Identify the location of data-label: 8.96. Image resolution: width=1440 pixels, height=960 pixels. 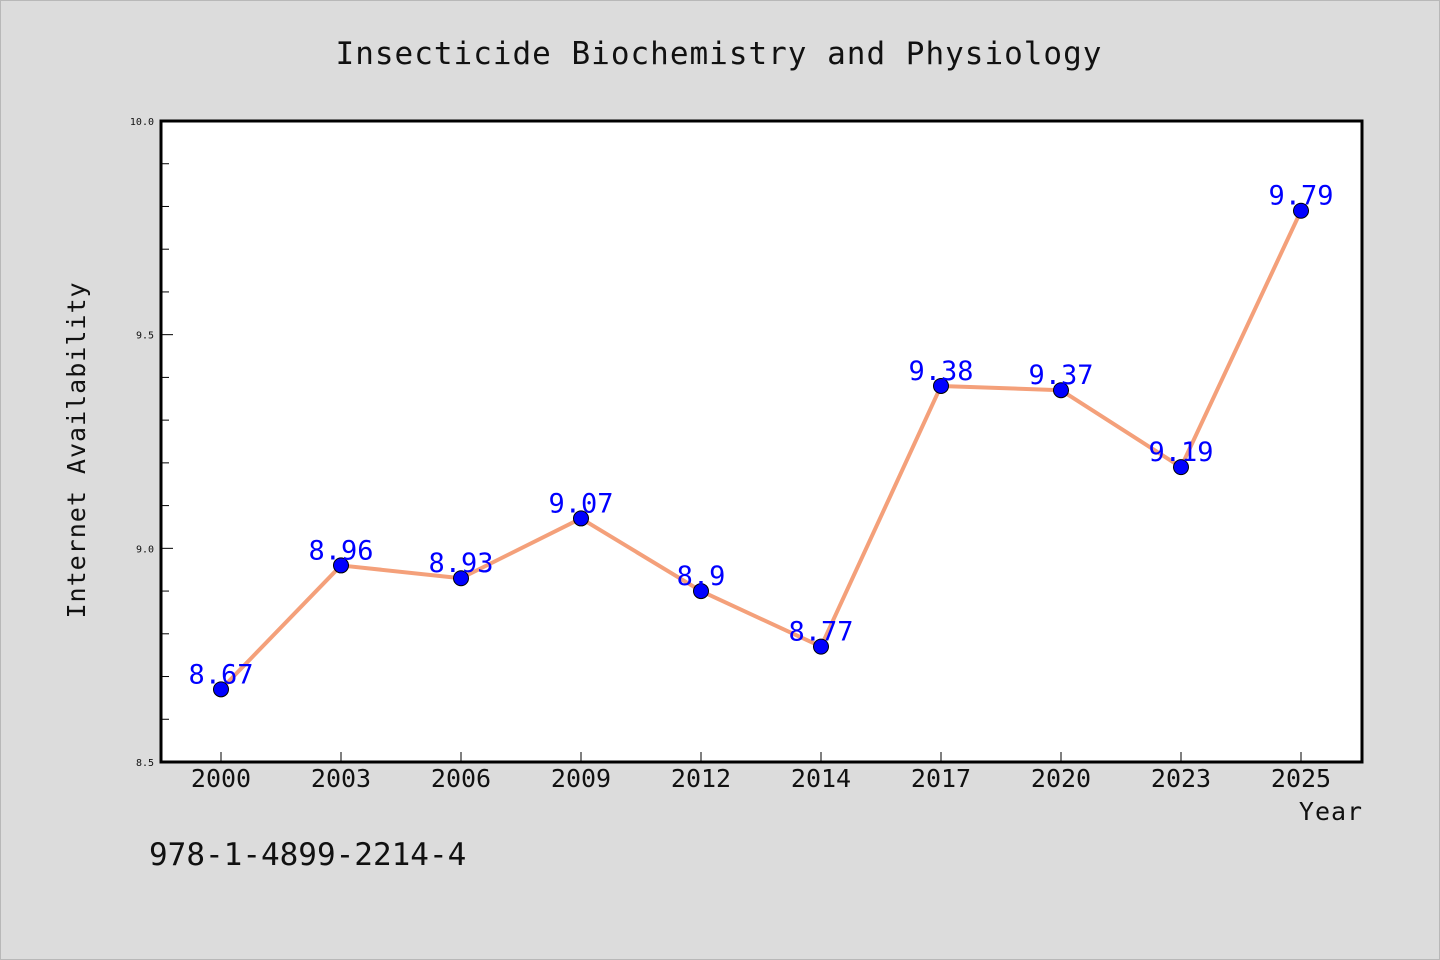
(340, 550).